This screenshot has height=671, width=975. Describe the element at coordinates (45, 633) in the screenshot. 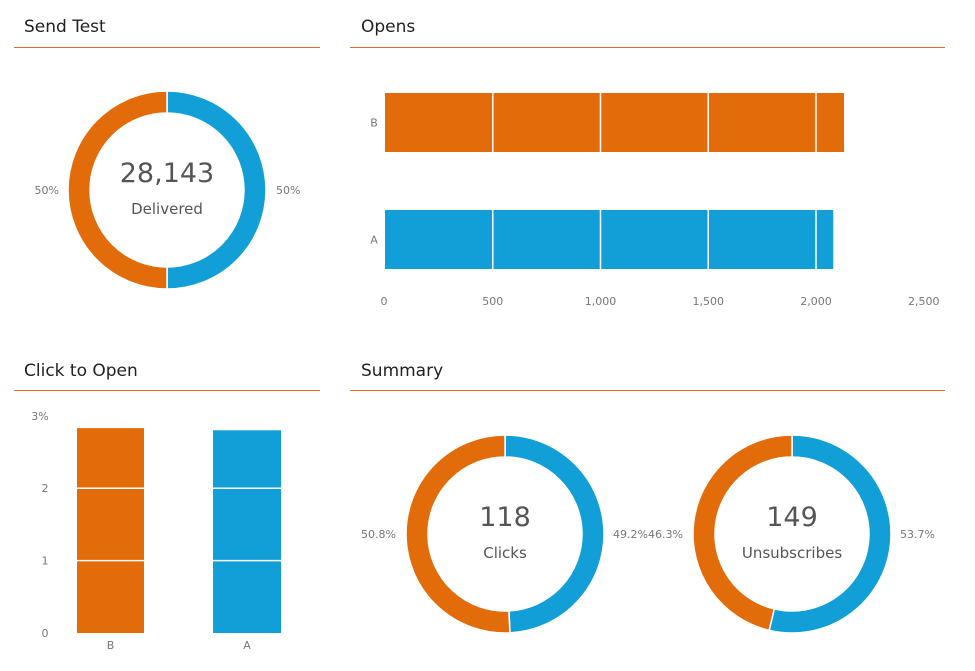

I see `click-to-open-tick-label: 0` at that location.